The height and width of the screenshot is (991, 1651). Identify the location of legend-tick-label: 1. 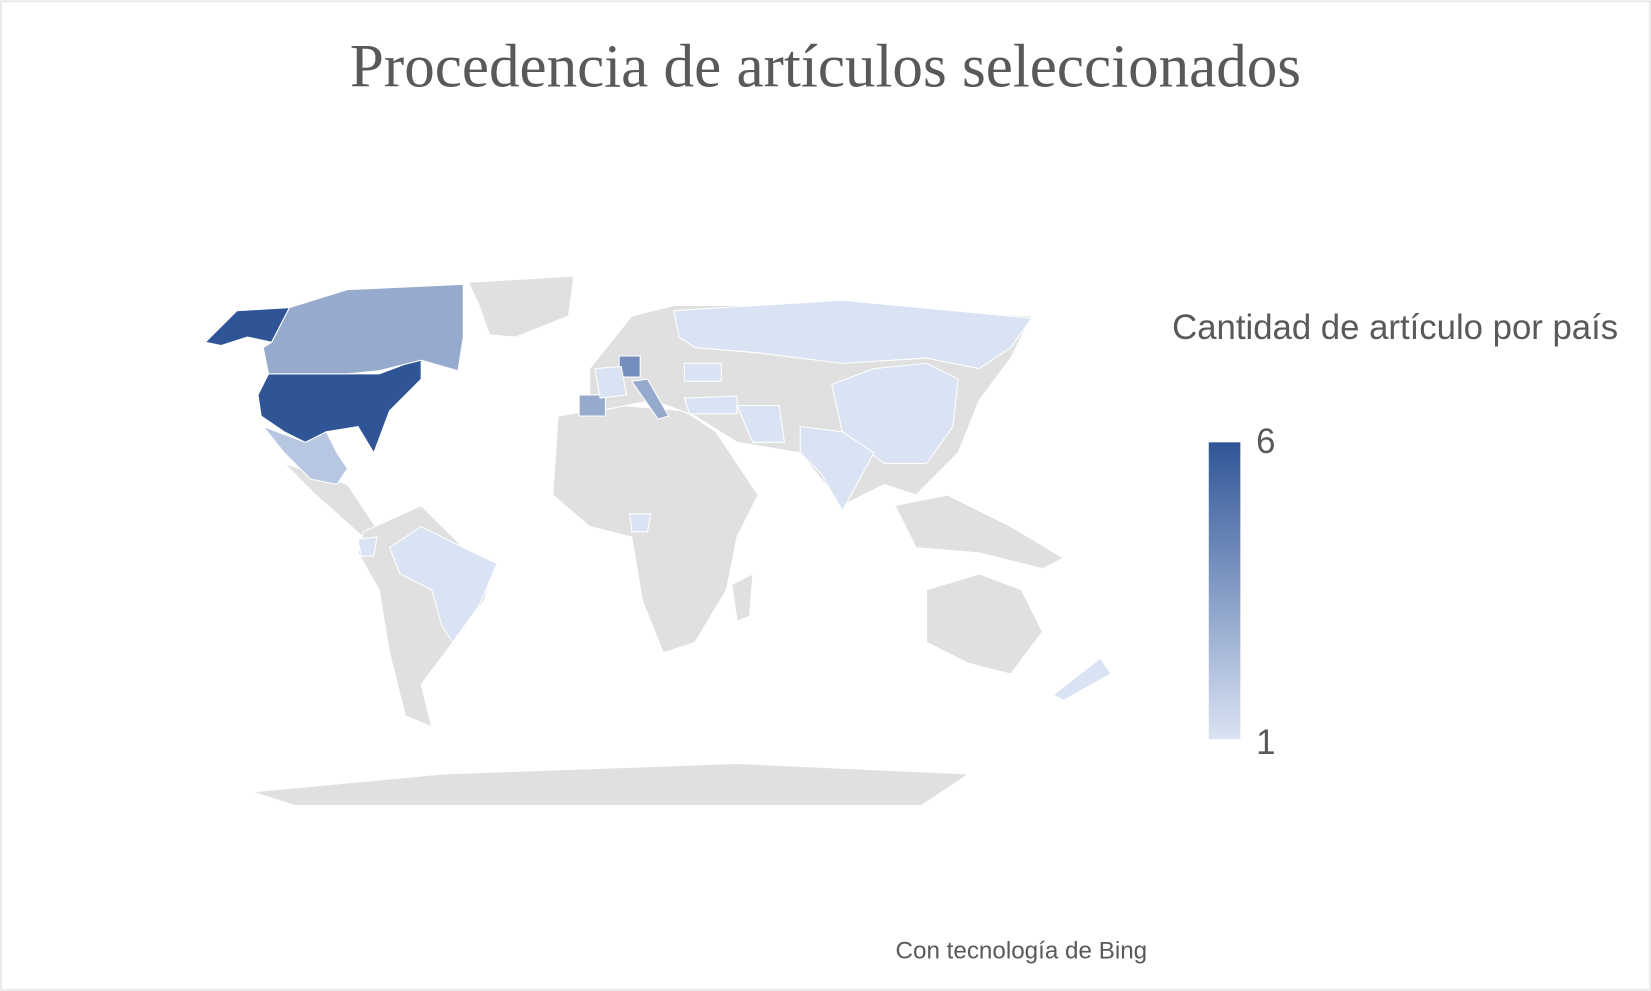
(1265, 743).